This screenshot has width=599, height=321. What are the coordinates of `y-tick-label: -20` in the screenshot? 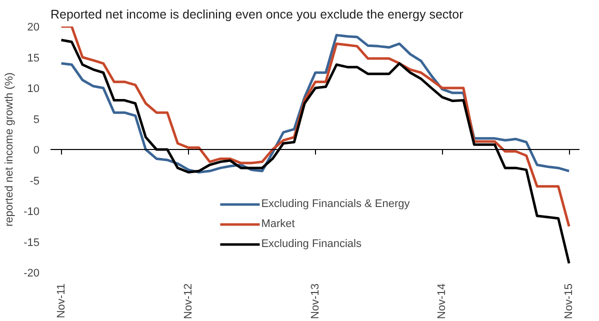 It's located at (32, 274).